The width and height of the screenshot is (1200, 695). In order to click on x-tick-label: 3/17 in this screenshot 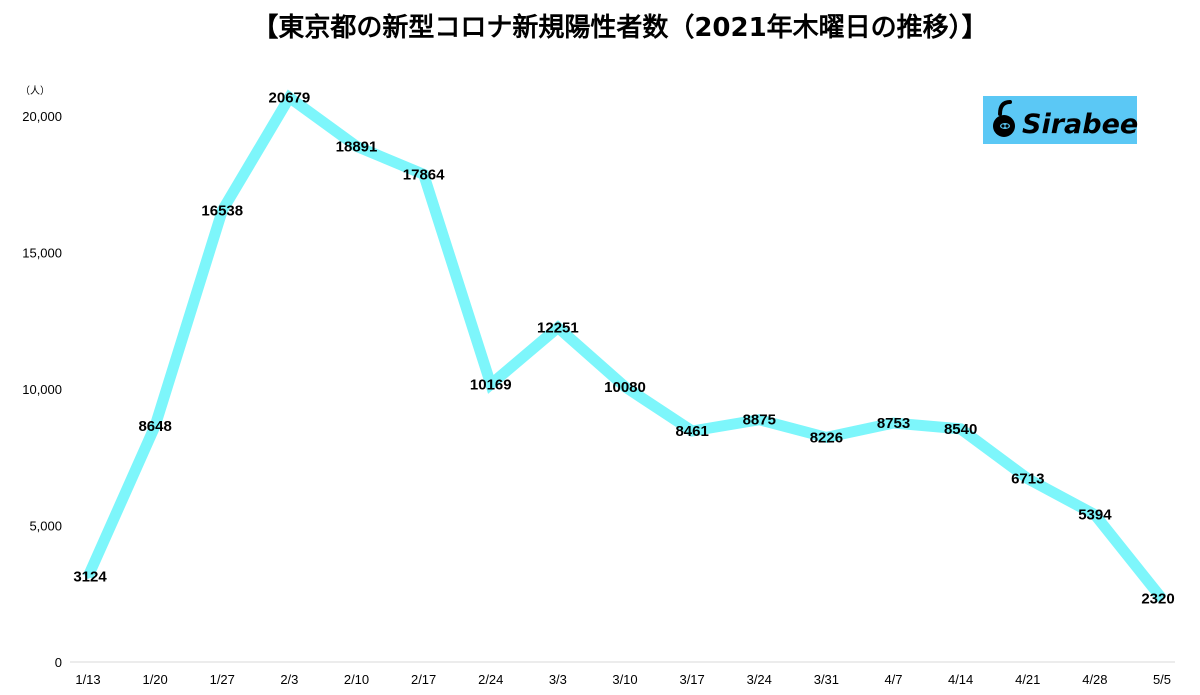, I will do `click(691, 679)`.